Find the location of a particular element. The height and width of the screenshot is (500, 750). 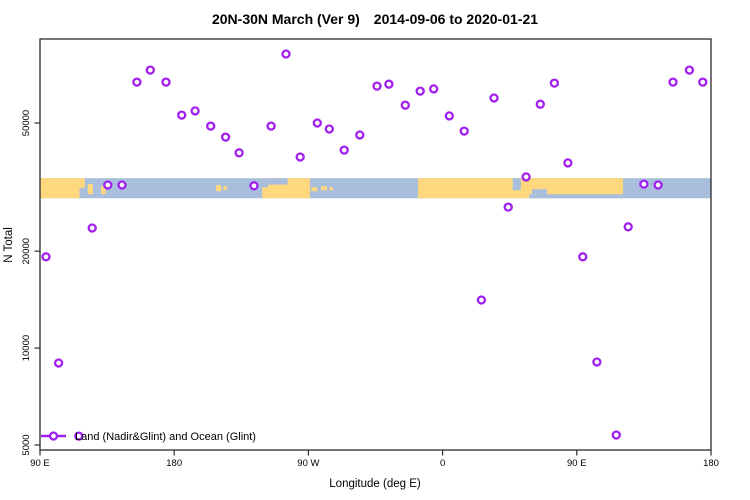

world-map-band is located at coordinates (375, 188).